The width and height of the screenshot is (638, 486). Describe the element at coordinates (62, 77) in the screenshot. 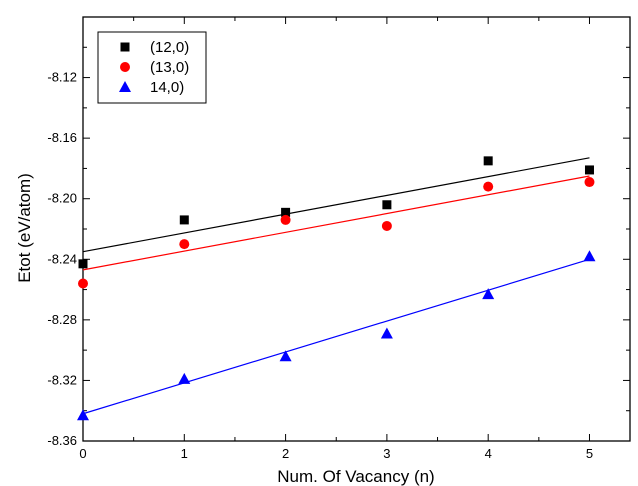

I see `y-tick-label: -8.12` at that location.